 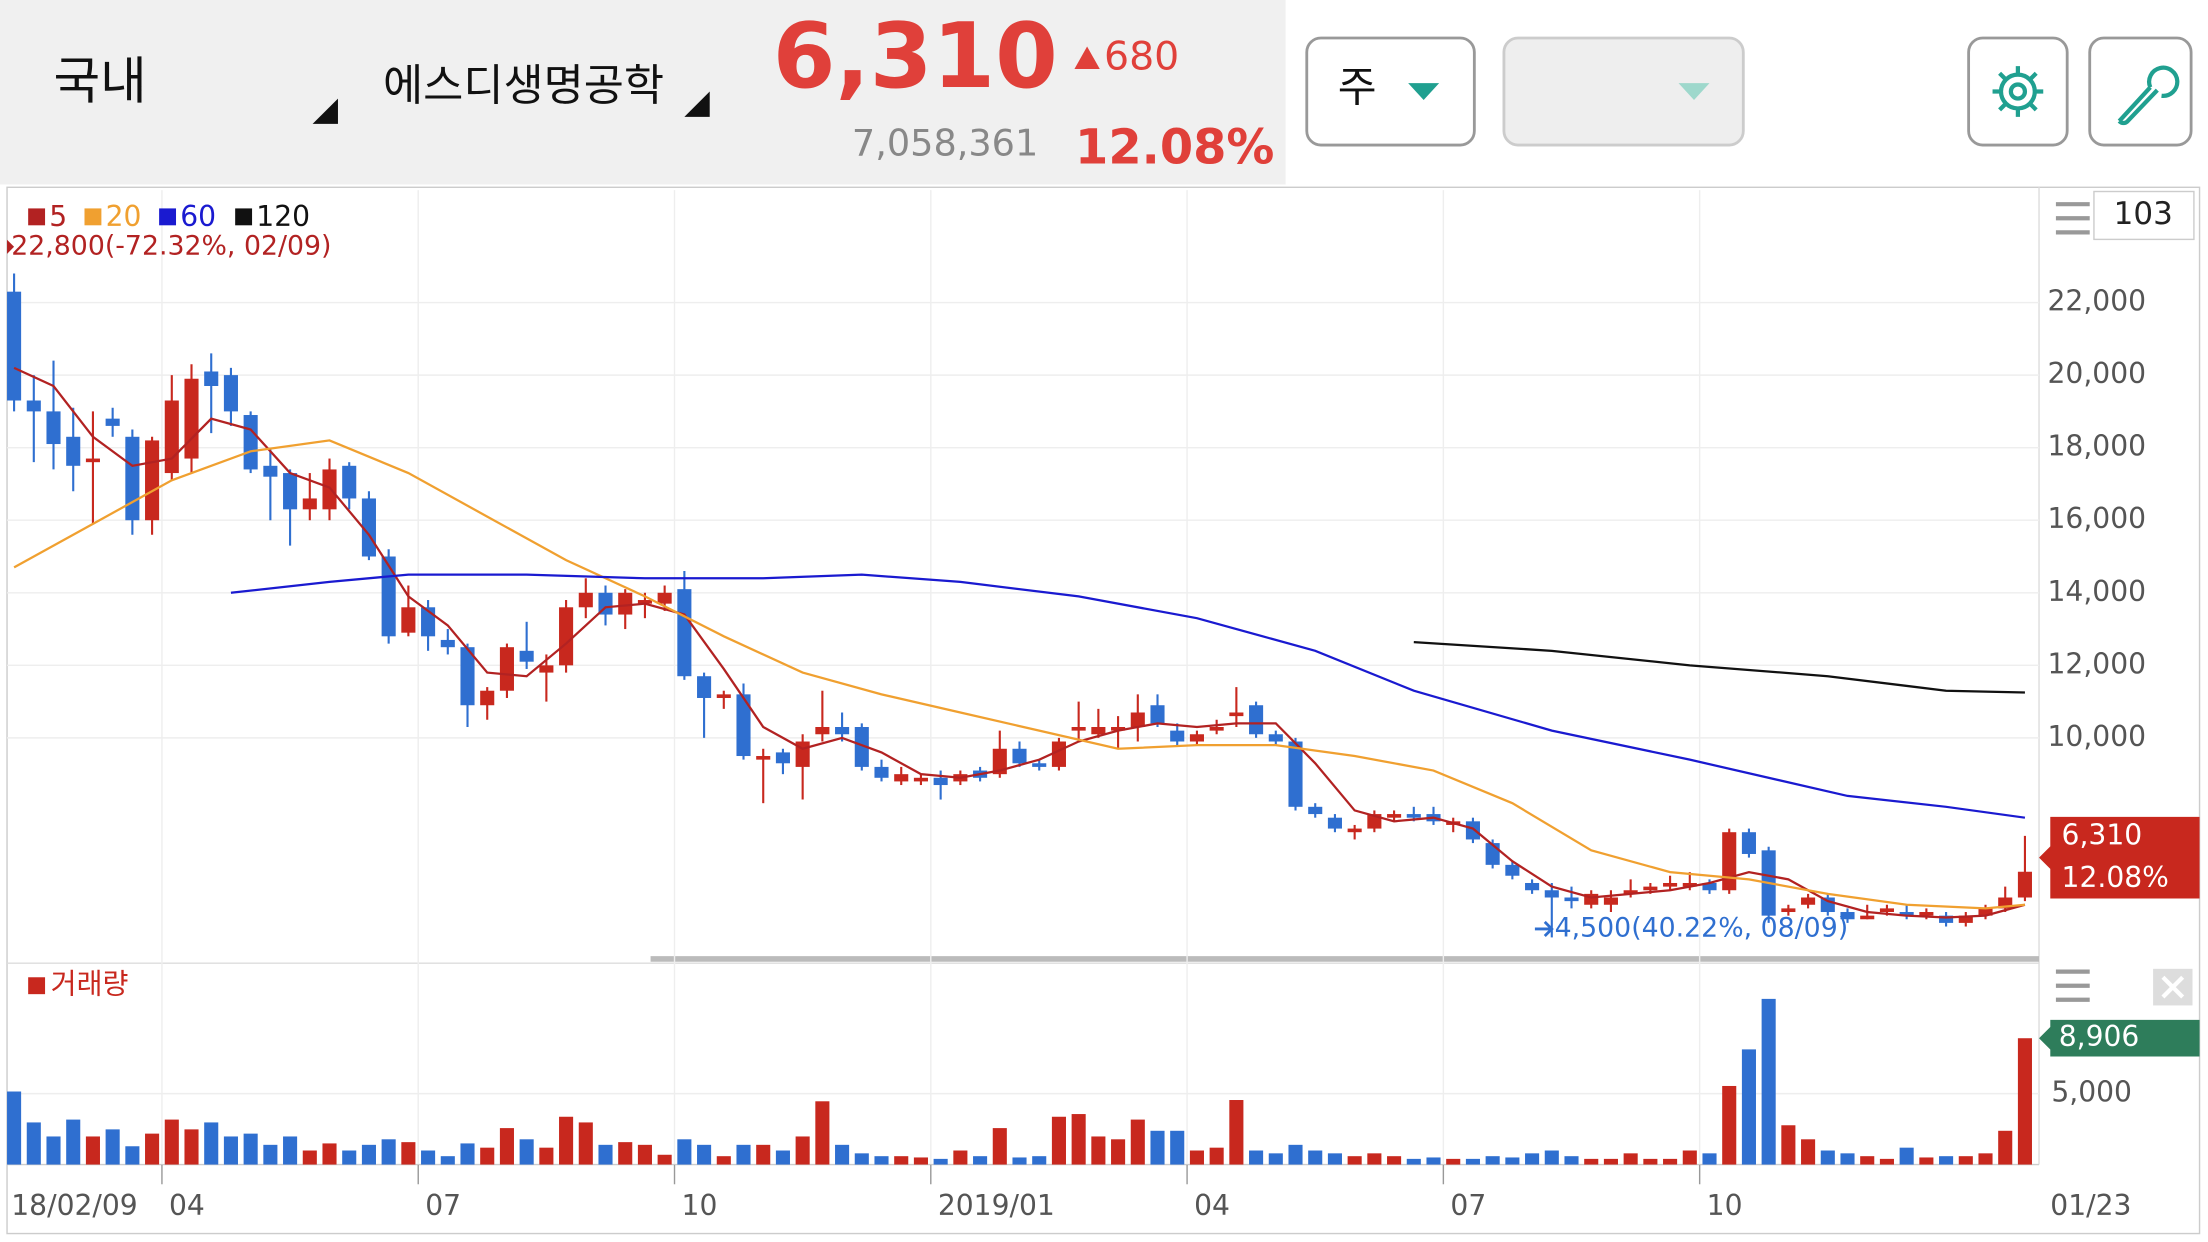 What do you see at coordinates (2090, 1205) in the screenshot?
I see `x-tick-label: 01/23` at bounding box center [2090, 1205].